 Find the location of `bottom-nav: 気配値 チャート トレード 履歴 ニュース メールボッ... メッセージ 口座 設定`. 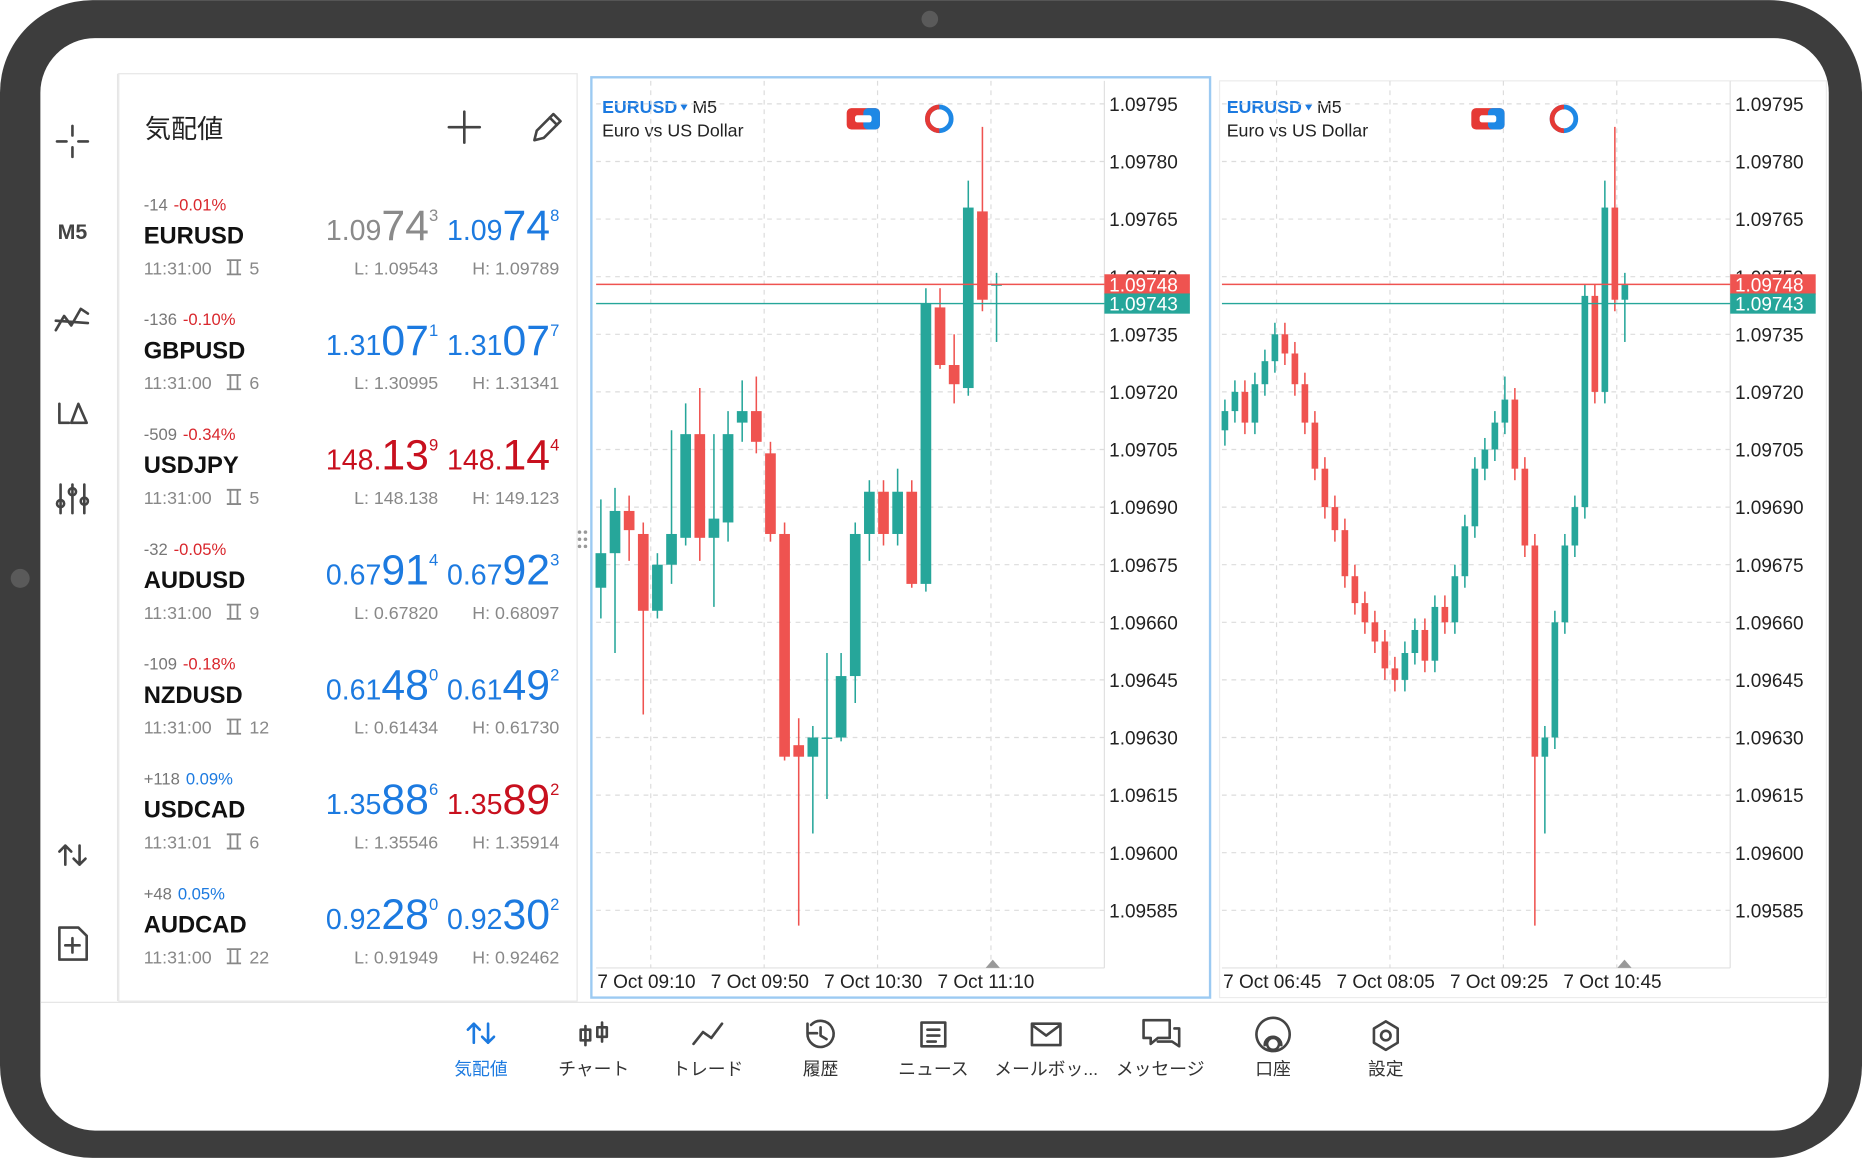

bottom-nav: 気配値 チャート トレード 履歴 ニュース メールボッ... メッセージ 口座 設定 is located at coordinates (929, 1069).